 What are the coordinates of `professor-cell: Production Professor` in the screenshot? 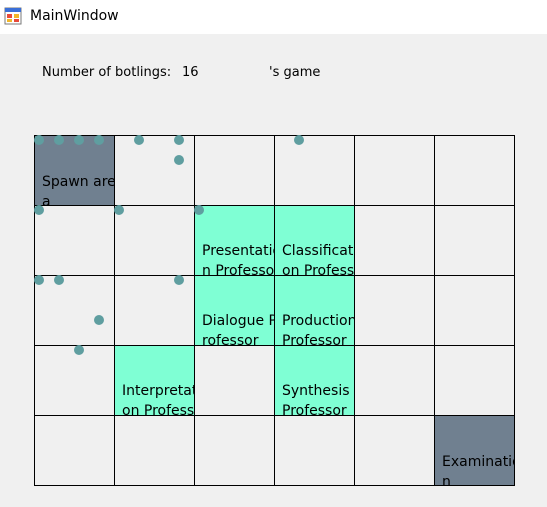 It's located at (314, 310).